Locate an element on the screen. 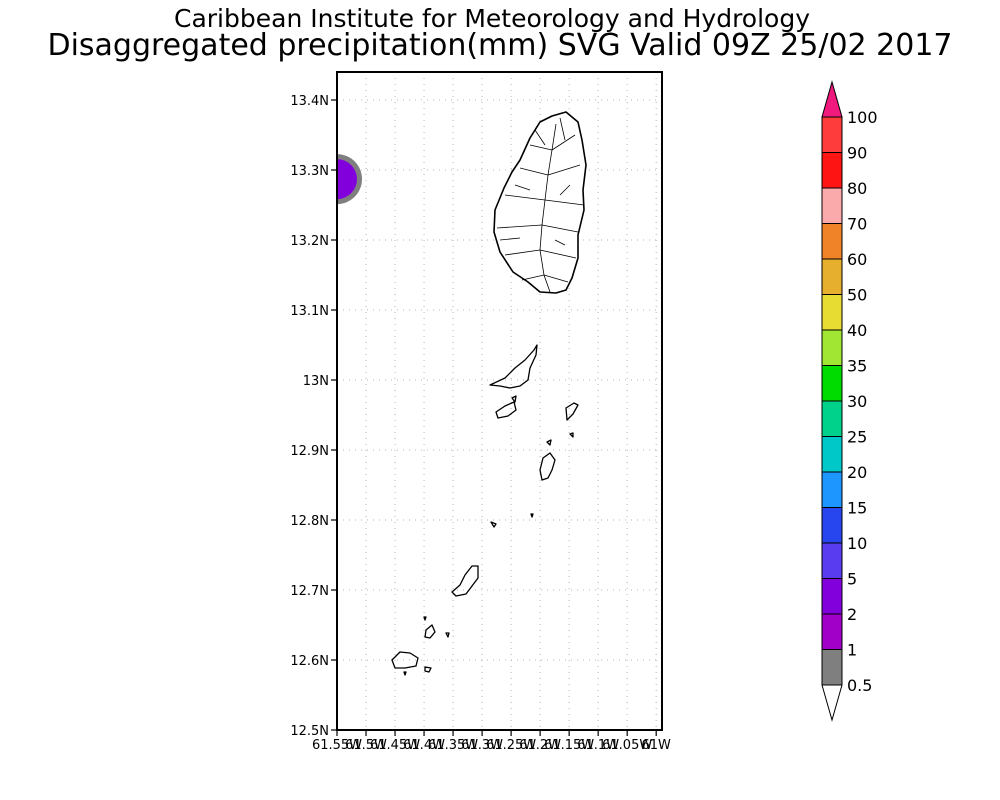 The width and height of the screenshot is (1000, 800). colorbar-level-label: 60 is located at coordinates (857, 259).